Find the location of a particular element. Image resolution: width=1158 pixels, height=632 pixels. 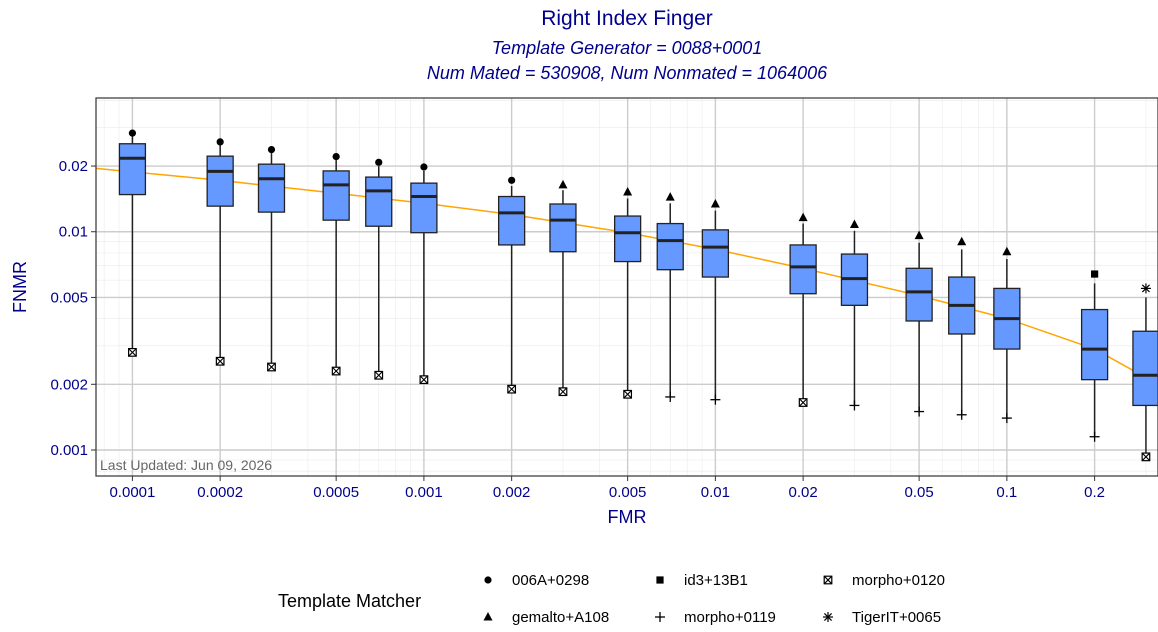

y-tick-label: 0.02 is located at coordinates (73, 166).